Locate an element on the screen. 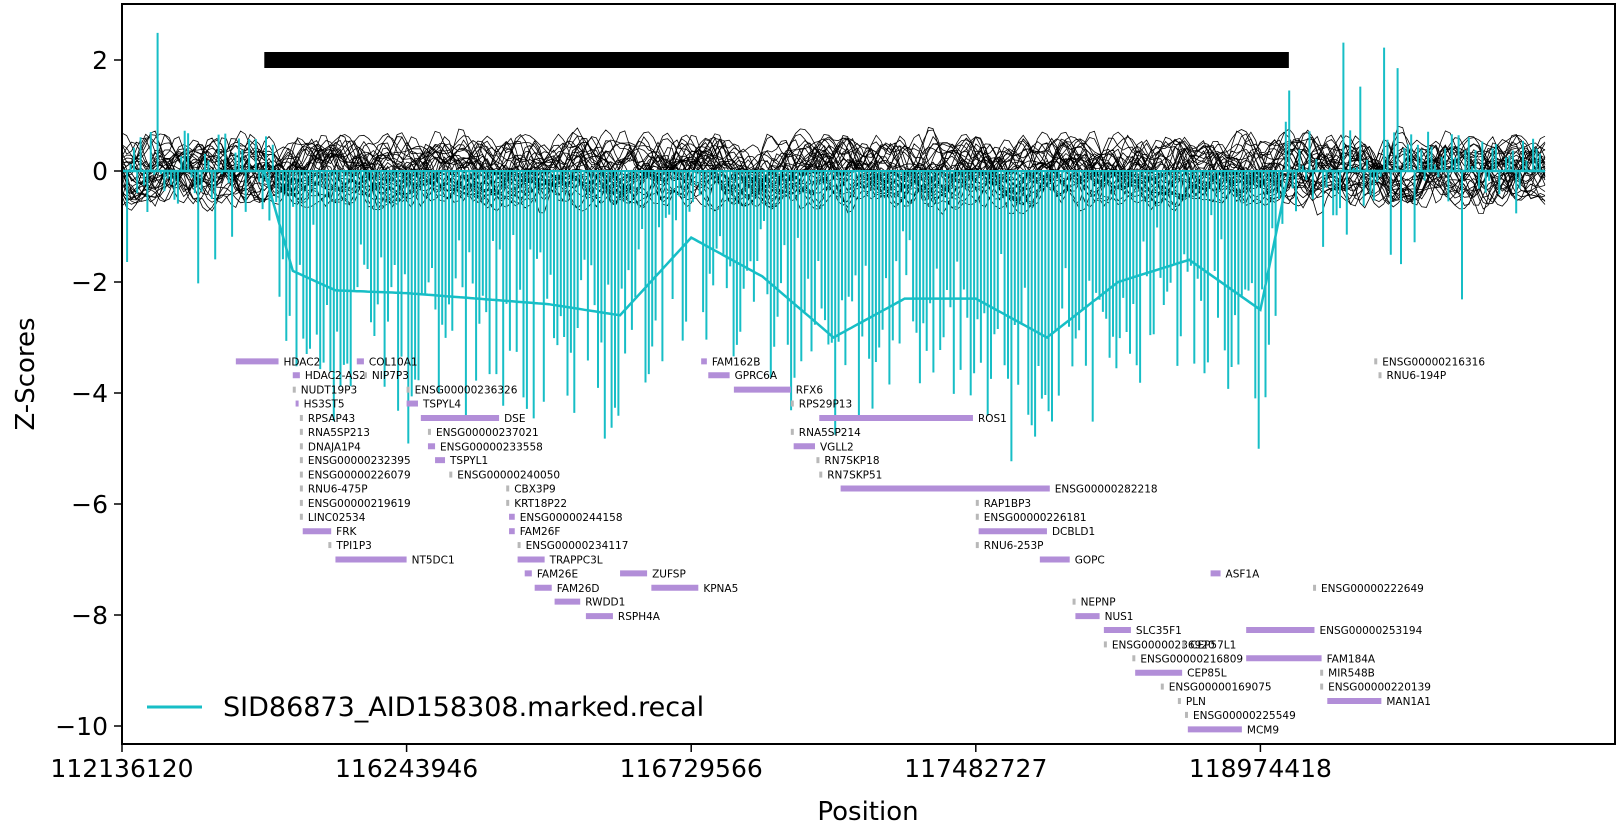 The width and height of the screenshot is (1622, 830). gene-label: GPRC6A is located at coordinates (756, 376).